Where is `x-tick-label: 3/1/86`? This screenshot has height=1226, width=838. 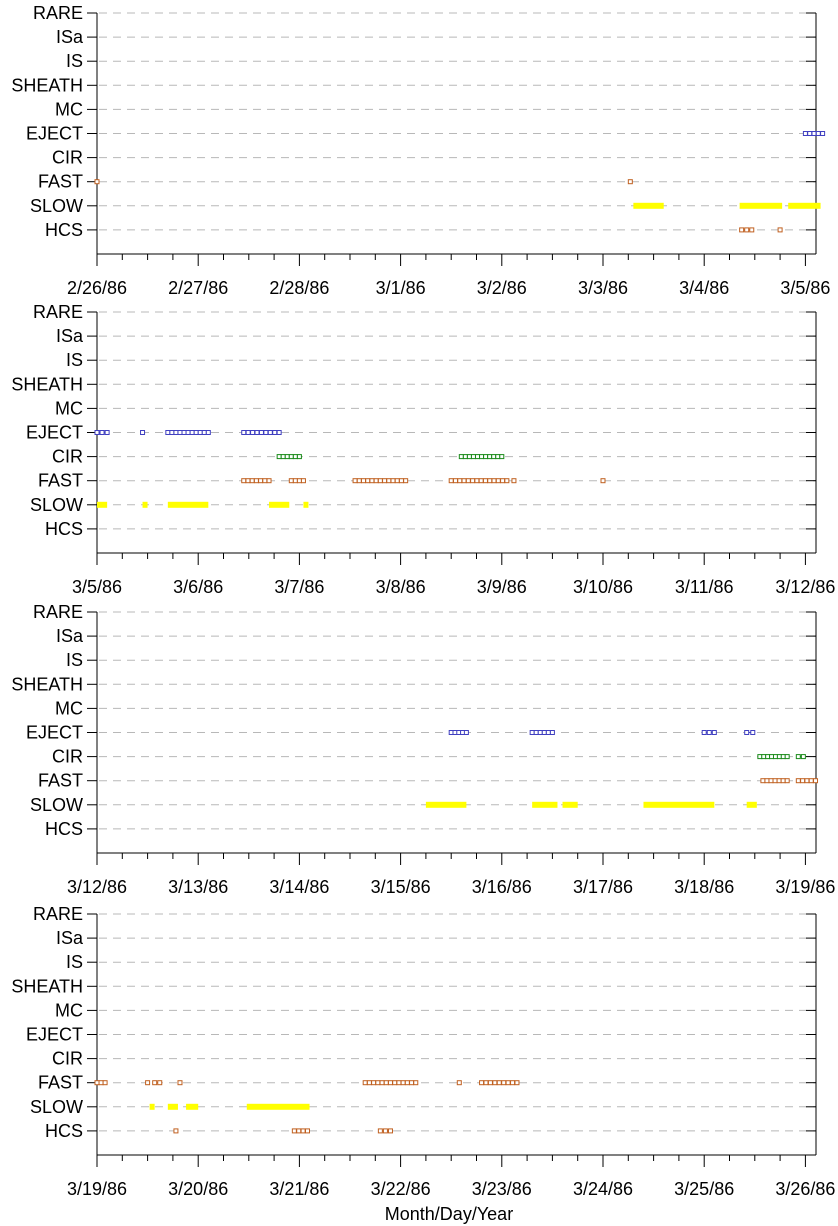
x-tick-label: 3/1/86 is located at coordinates (401, 288).